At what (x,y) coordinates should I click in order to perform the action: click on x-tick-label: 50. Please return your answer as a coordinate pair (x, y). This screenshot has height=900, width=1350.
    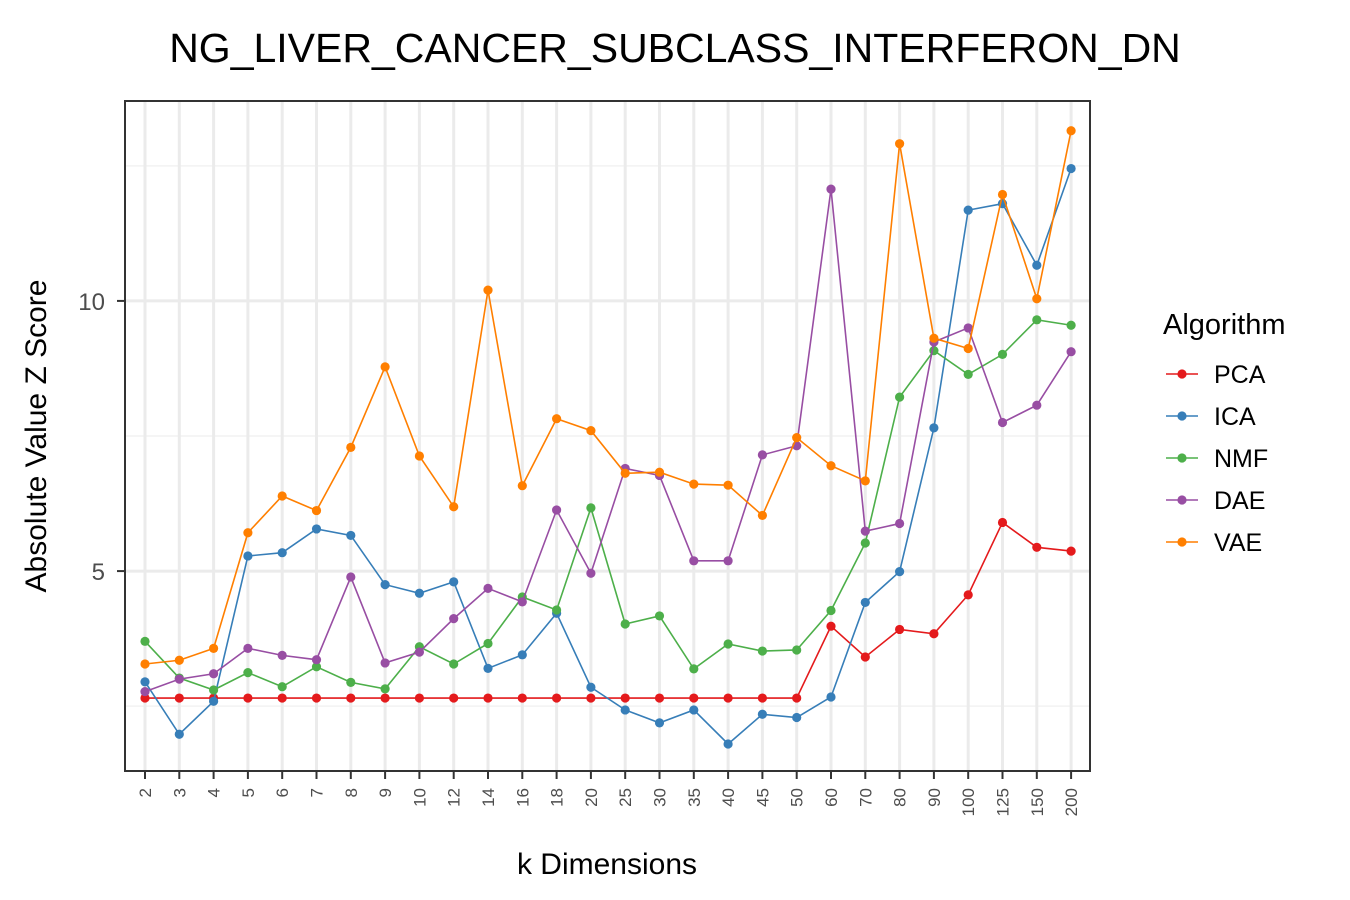
    Looking at the image, I should click on (797, 797).